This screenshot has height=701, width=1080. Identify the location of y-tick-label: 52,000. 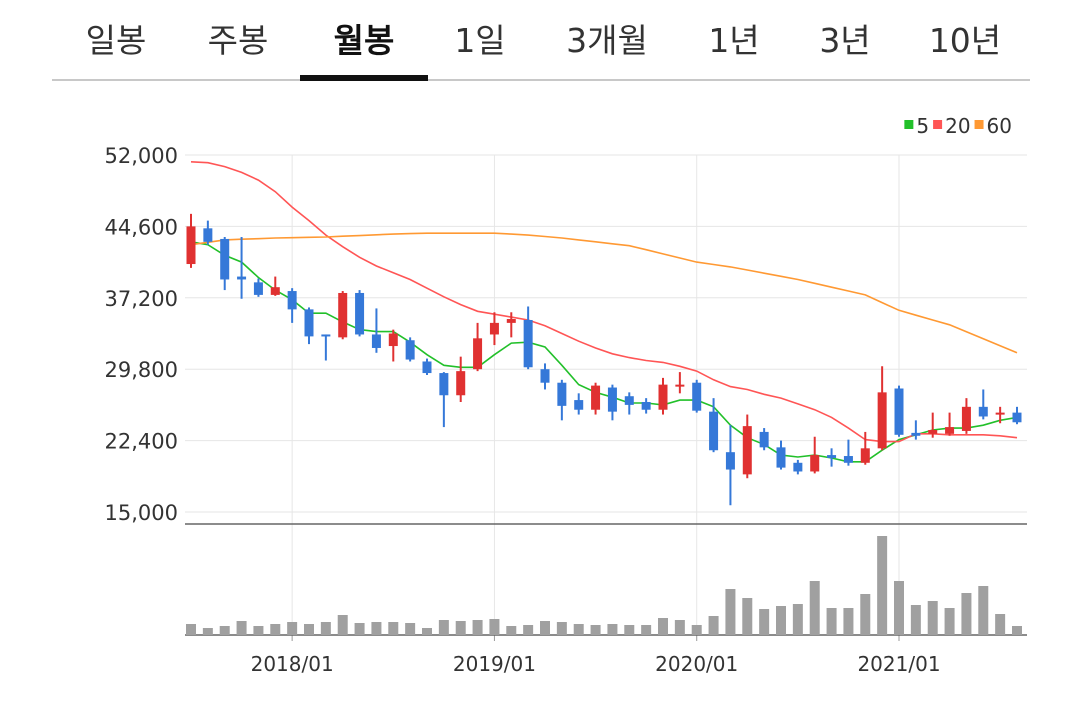
(141, 156).